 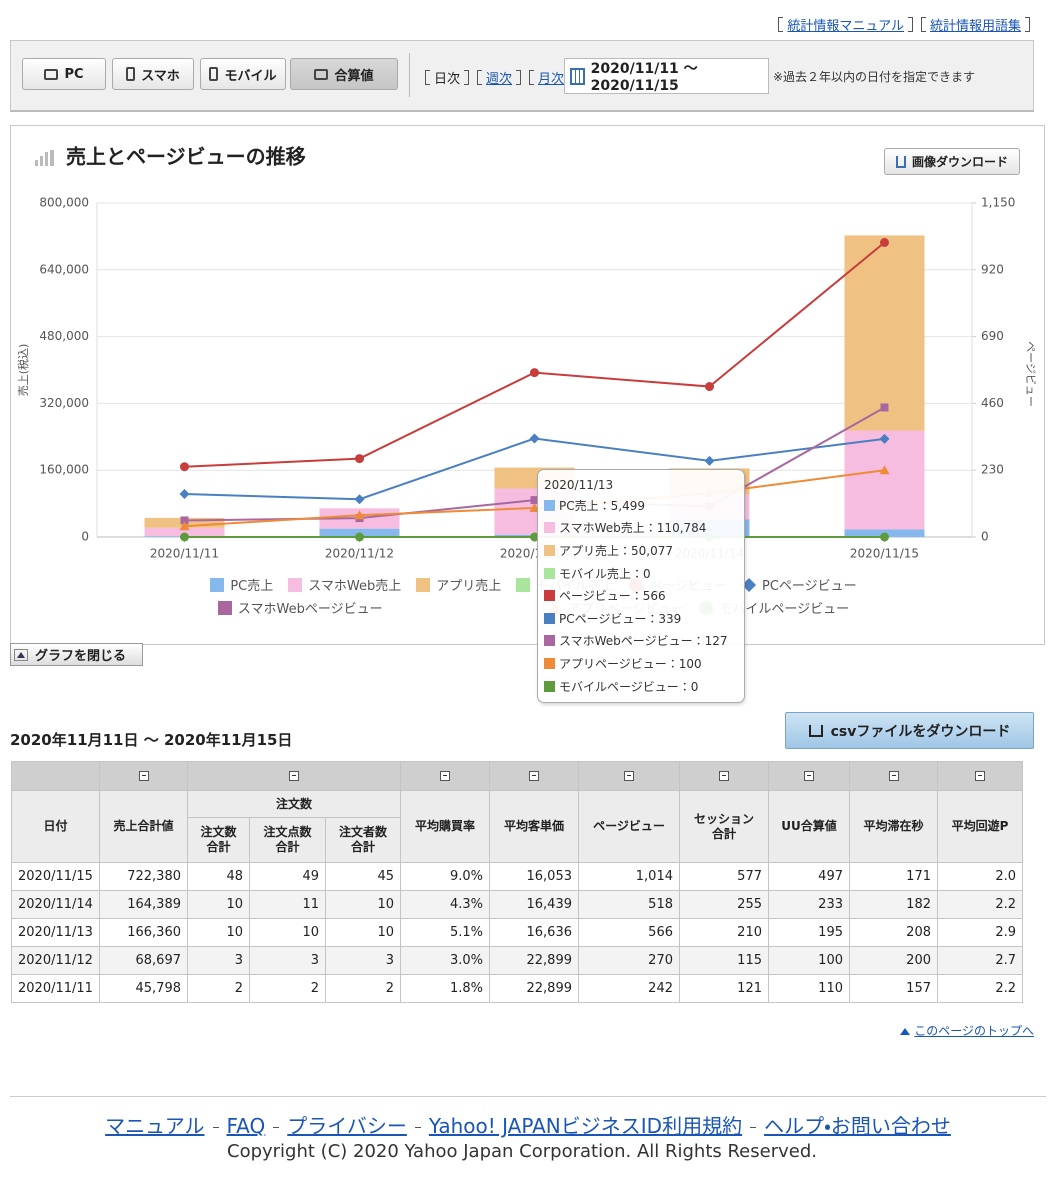 I want to click on legend-item: PC売上, so click(x=241, y=584).